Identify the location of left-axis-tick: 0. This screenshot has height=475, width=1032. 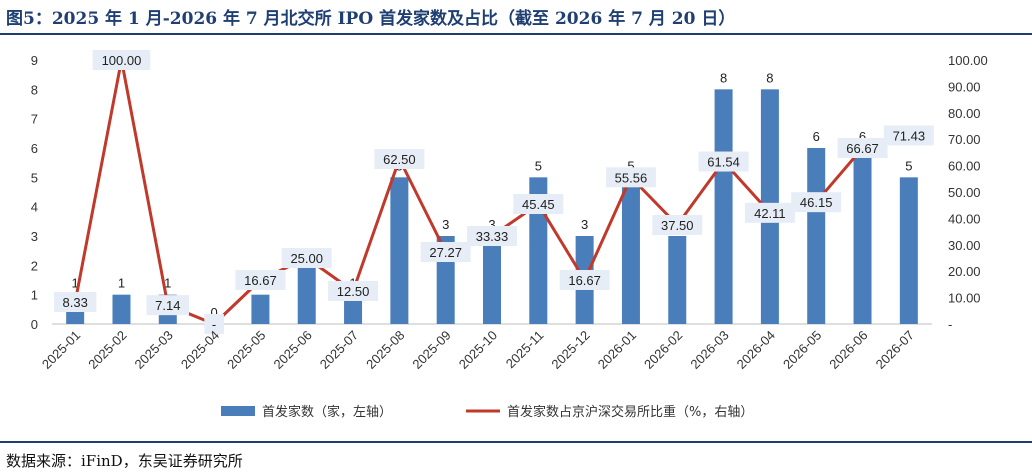
(34, 324).